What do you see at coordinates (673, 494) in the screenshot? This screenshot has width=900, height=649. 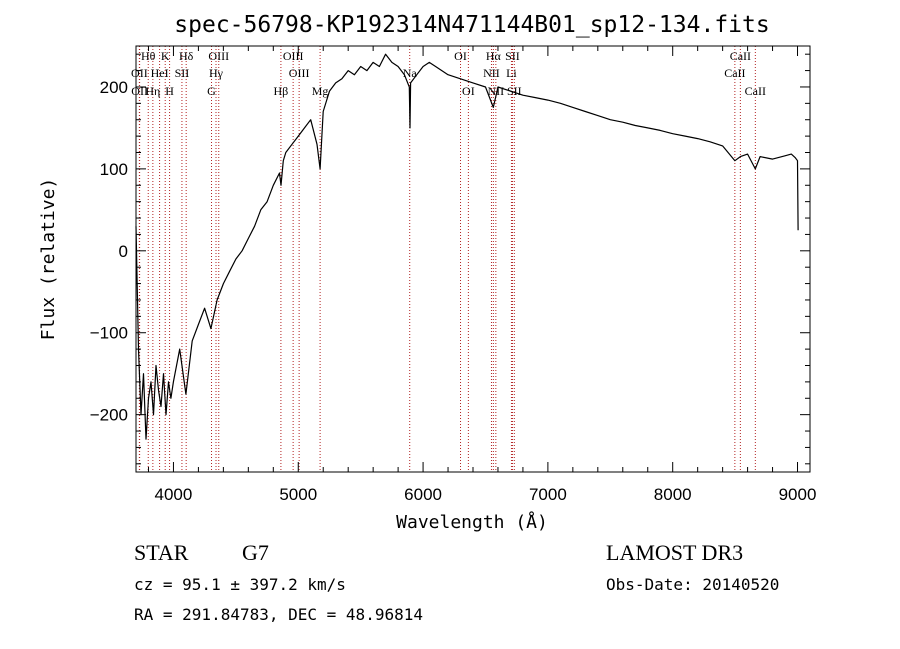 I see `x-tick-label-8000: 8000` at bounding box center [673, 494].